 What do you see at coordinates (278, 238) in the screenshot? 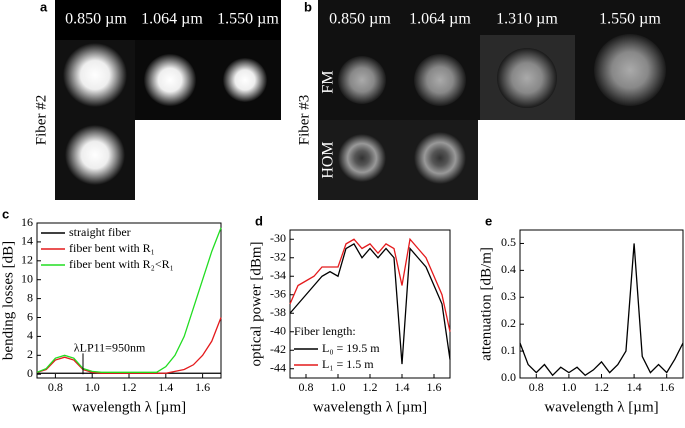
I see `y-tick-label: -30` at bounding box center [278, 238].